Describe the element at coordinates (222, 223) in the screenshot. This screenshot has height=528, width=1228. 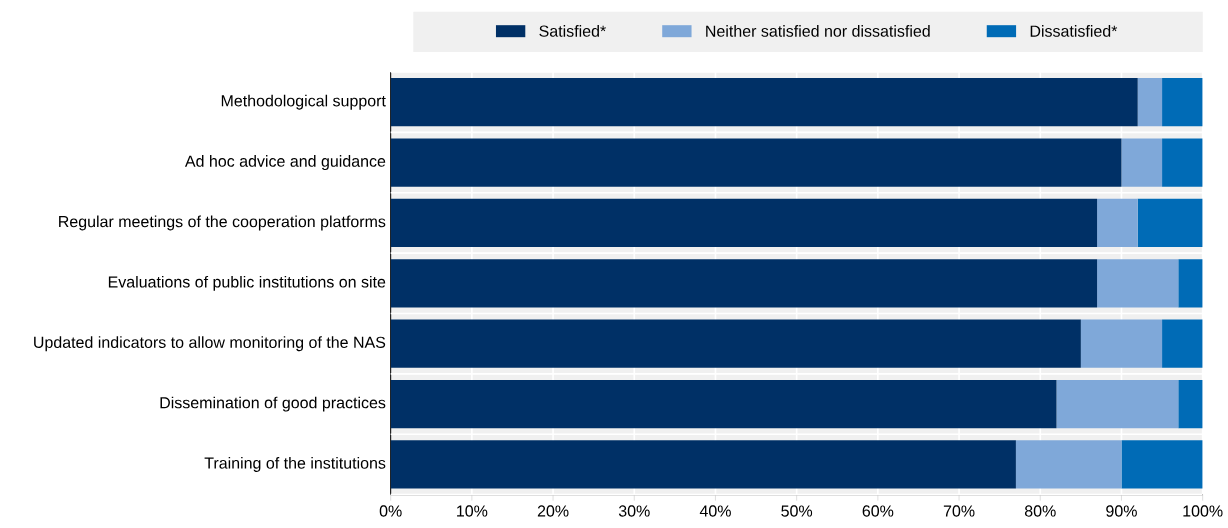
I see `y-tick-label: Regular meetings of the cooperation platforms` at that location.